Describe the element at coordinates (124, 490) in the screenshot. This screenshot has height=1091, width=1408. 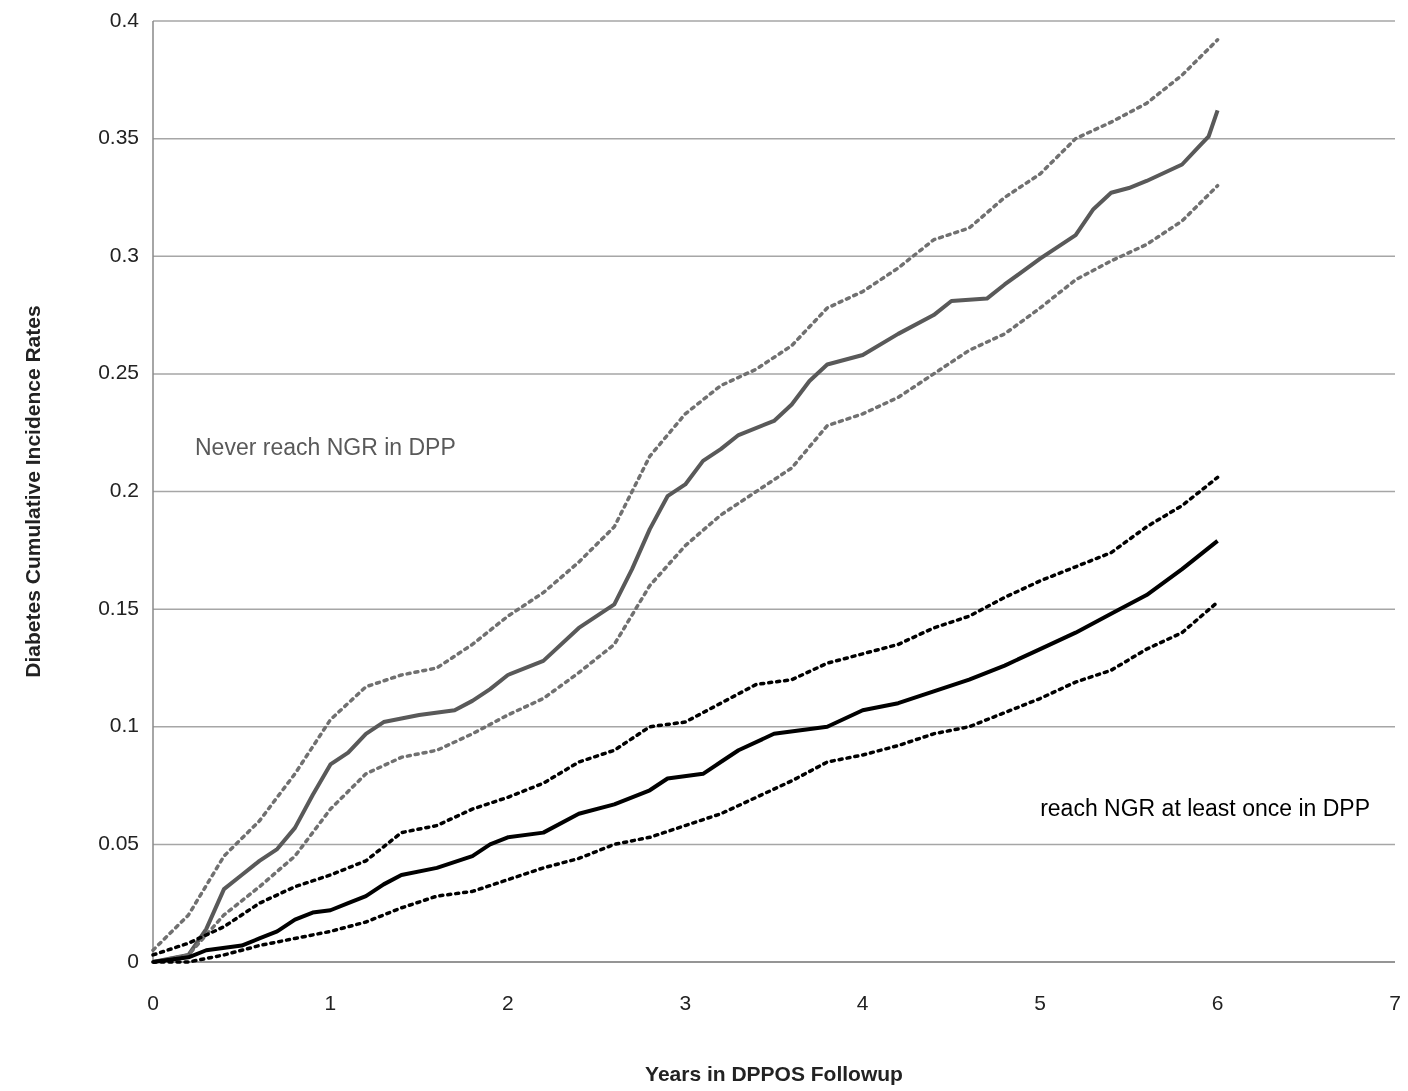
I see `y-tick-label: 0.2` at that location.